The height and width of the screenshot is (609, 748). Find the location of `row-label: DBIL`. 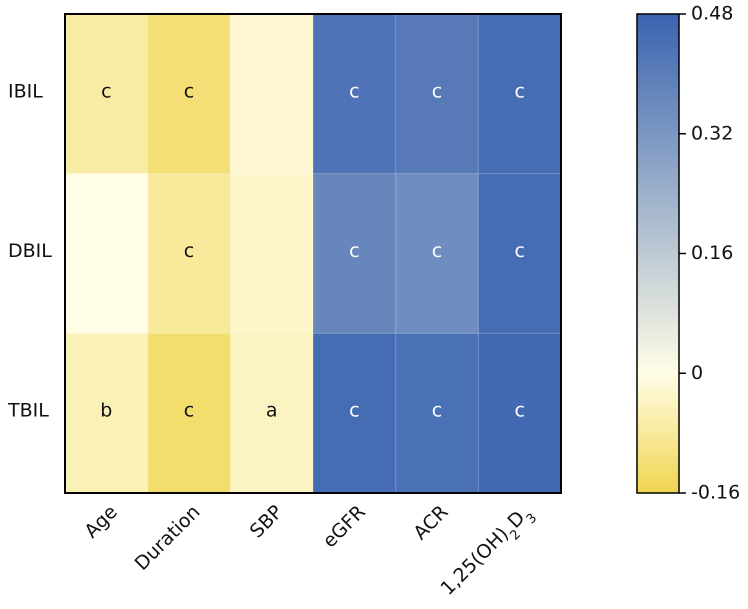

row-label: DBIL is located at coordinates (30, 251).